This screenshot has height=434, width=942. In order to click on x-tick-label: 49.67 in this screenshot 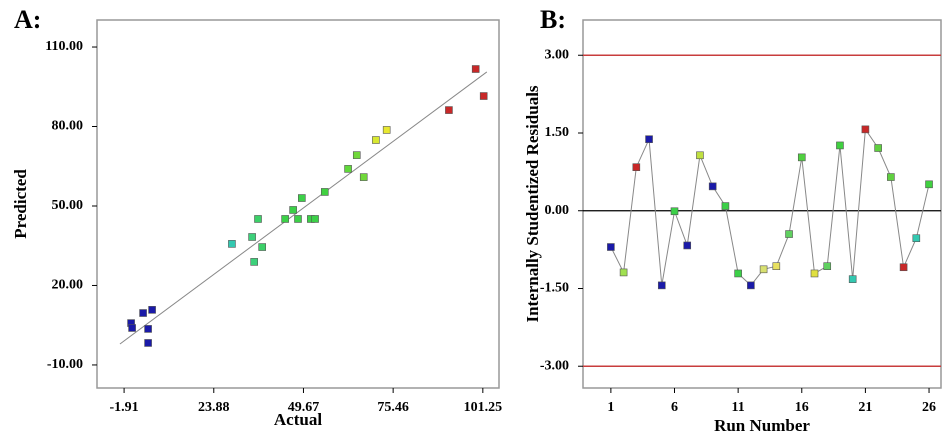, I will do `click(304, 407)`.